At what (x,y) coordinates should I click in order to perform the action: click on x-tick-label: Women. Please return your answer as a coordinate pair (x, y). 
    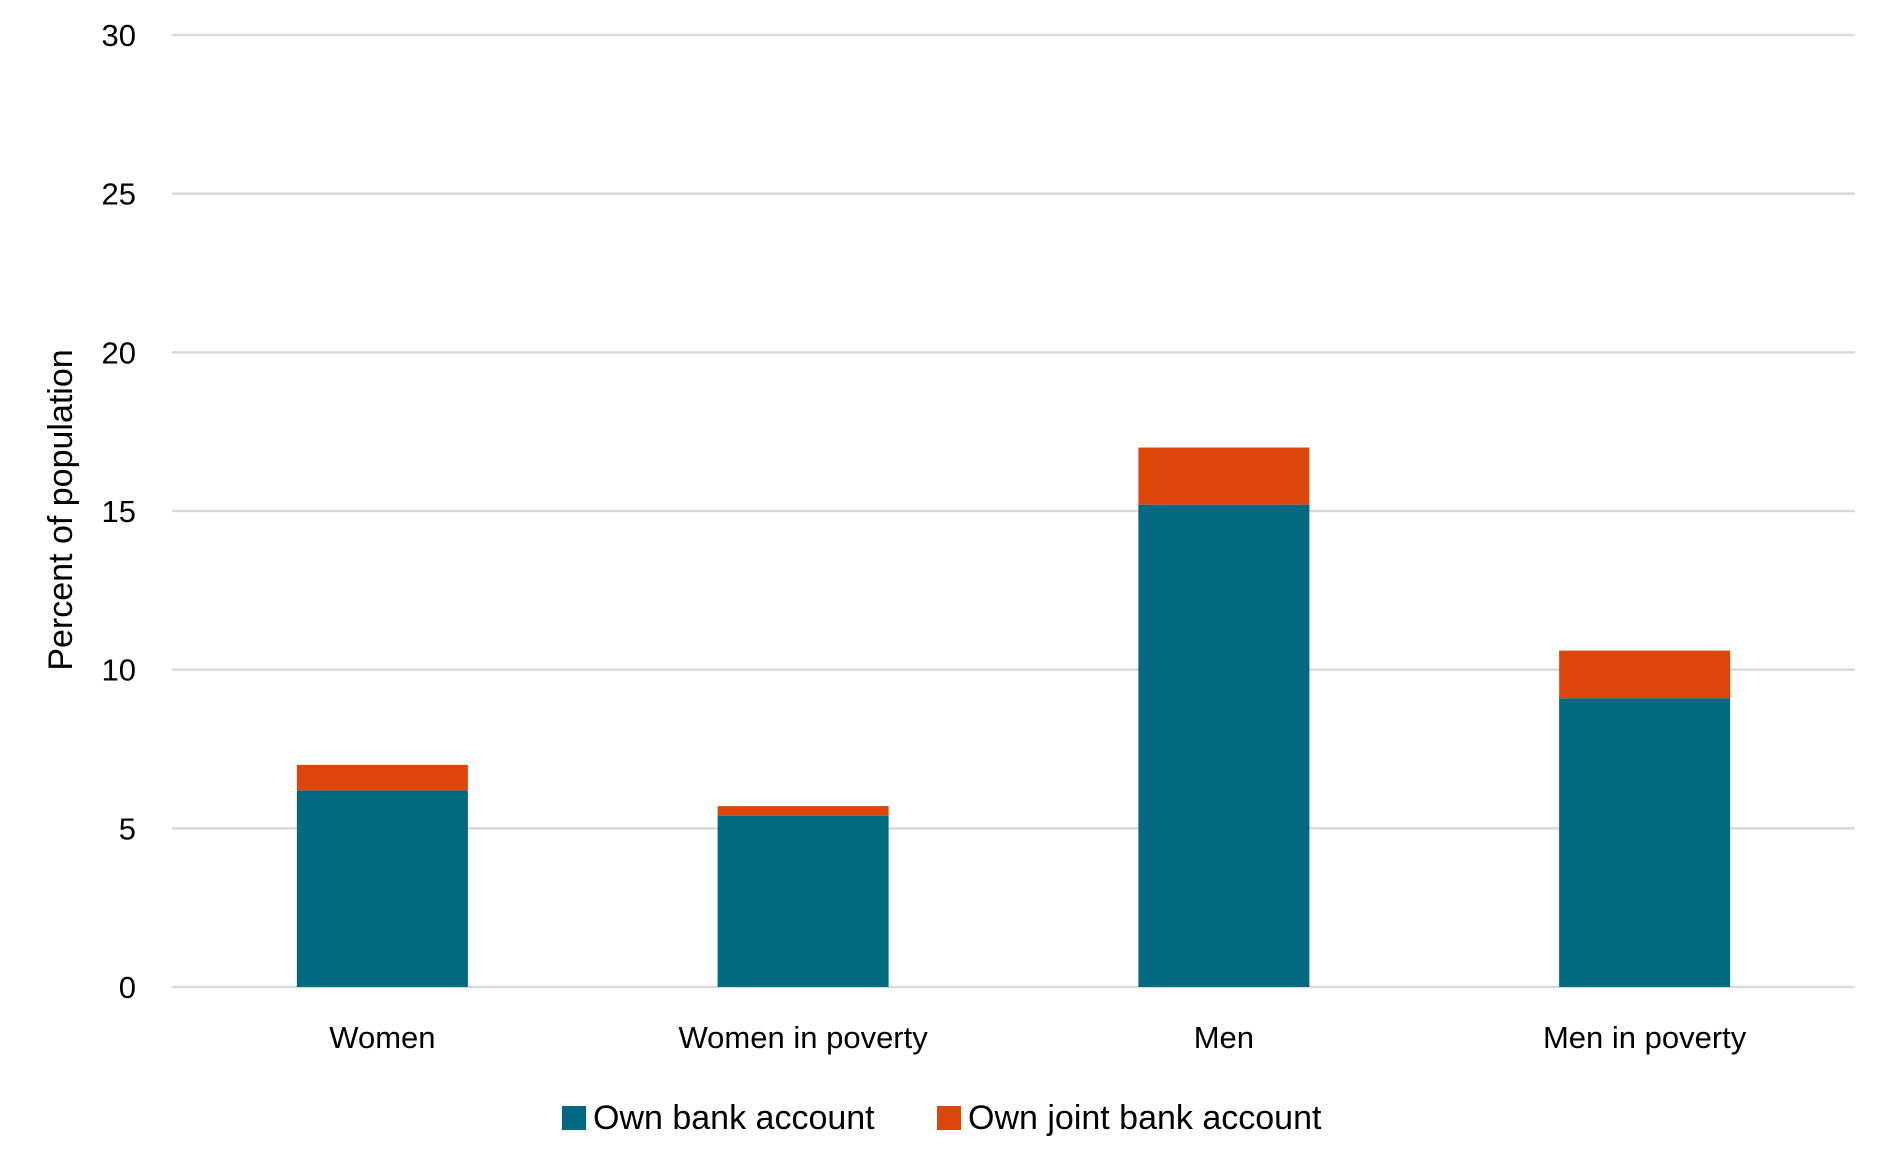
    Looking at the image, I should click on (382, 1037).